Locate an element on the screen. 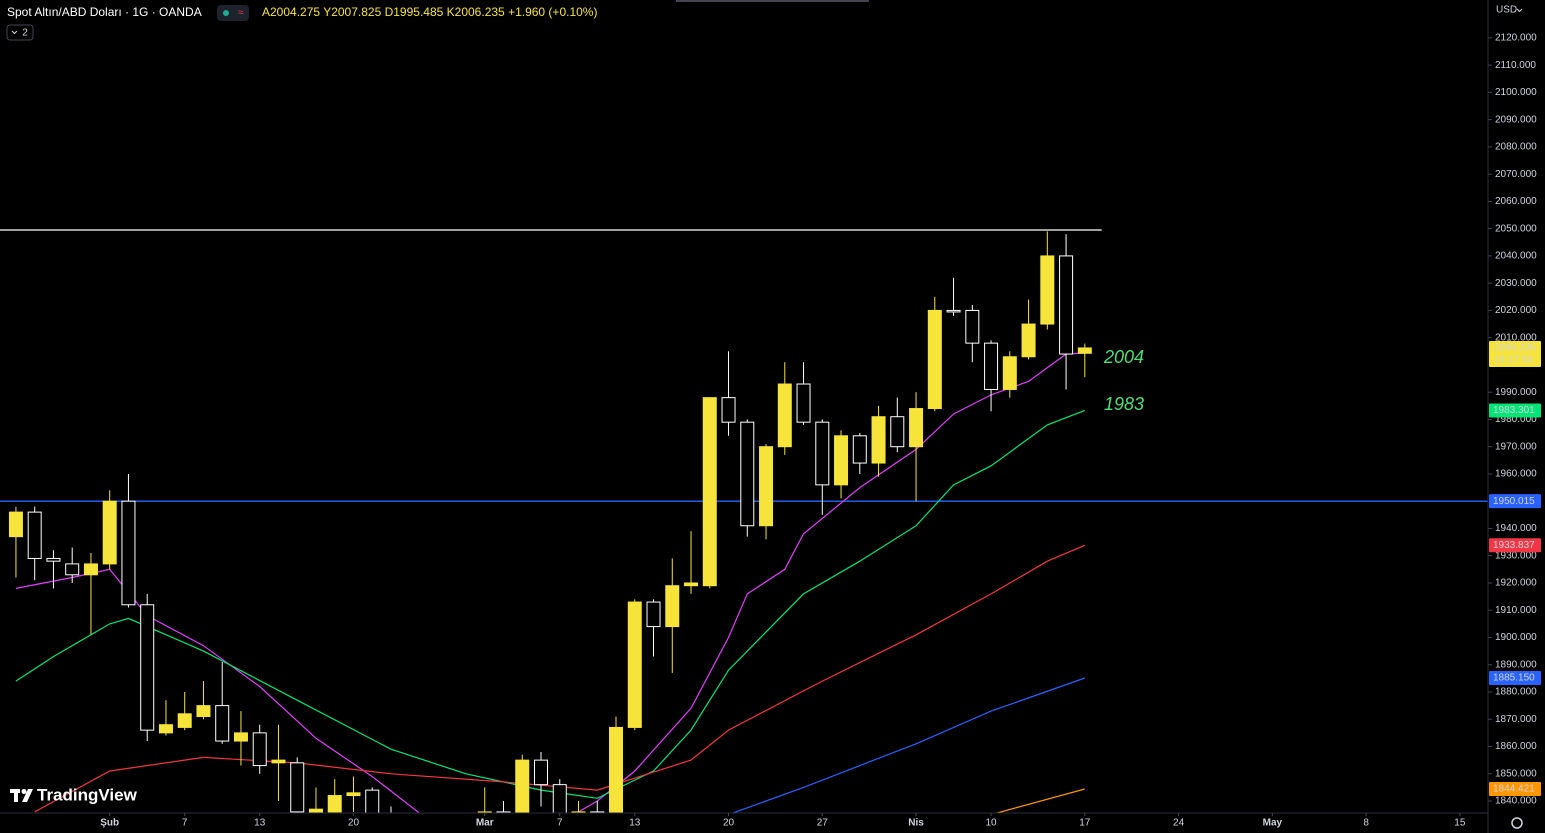  indicator-toggle is located at coordinates (20, 32).